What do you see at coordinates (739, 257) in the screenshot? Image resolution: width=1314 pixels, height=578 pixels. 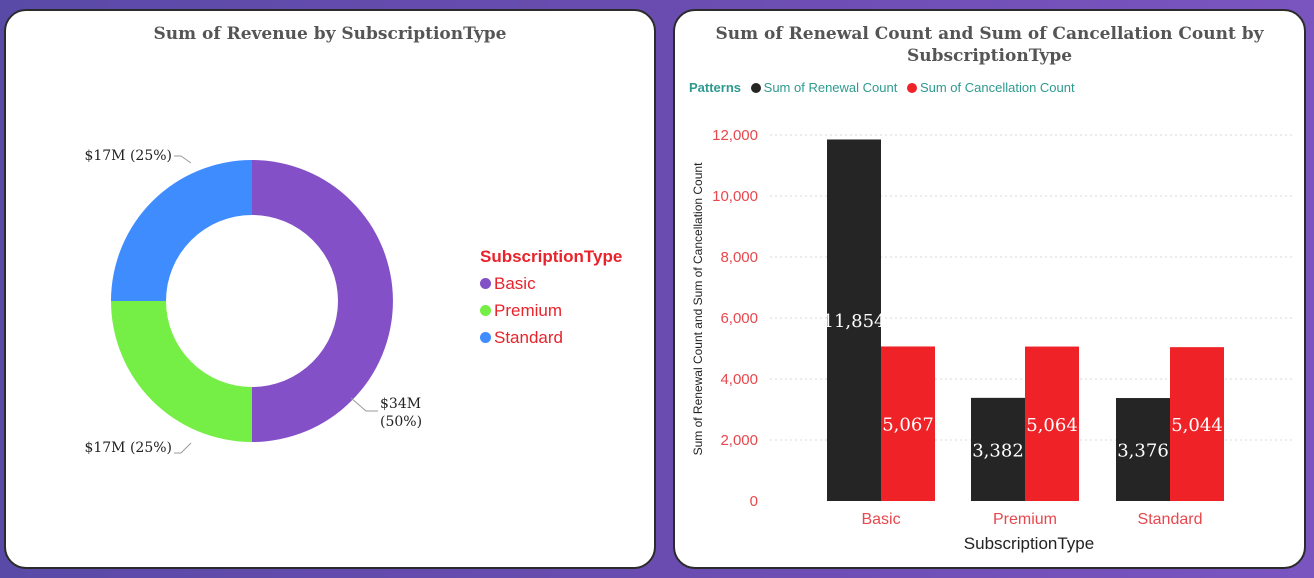 I see `y-tick-label: 8,000` at bounding box center [739, 257].